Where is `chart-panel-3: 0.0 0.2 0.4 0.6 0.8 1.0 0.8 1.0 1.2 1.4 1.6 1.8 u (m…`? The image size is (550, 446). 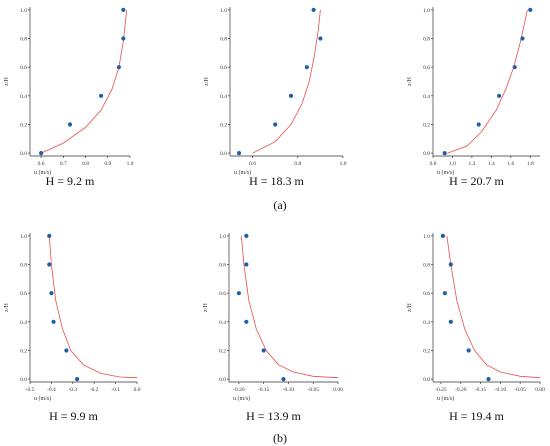
chart-panel-3: 0.0 0.2 0.4 0.6 0.8 1.0 0.8 1.0 1.2 1.4 1.6 1.8 u (m… is located at coordinates (473, 97).